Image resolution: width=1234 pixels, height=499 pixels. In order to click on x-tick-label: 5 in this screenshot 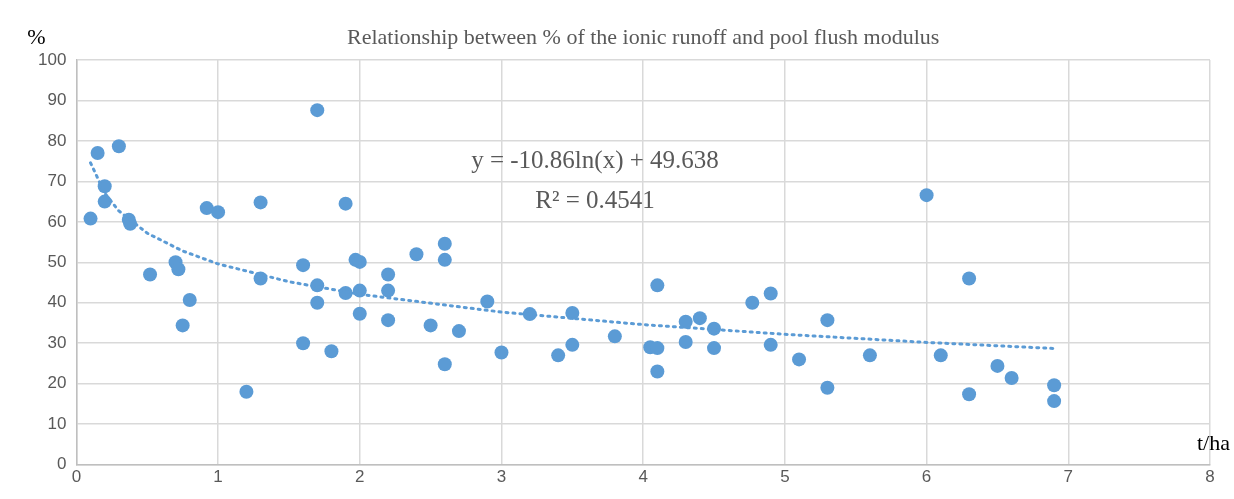, I will do `click(785, 477)`.